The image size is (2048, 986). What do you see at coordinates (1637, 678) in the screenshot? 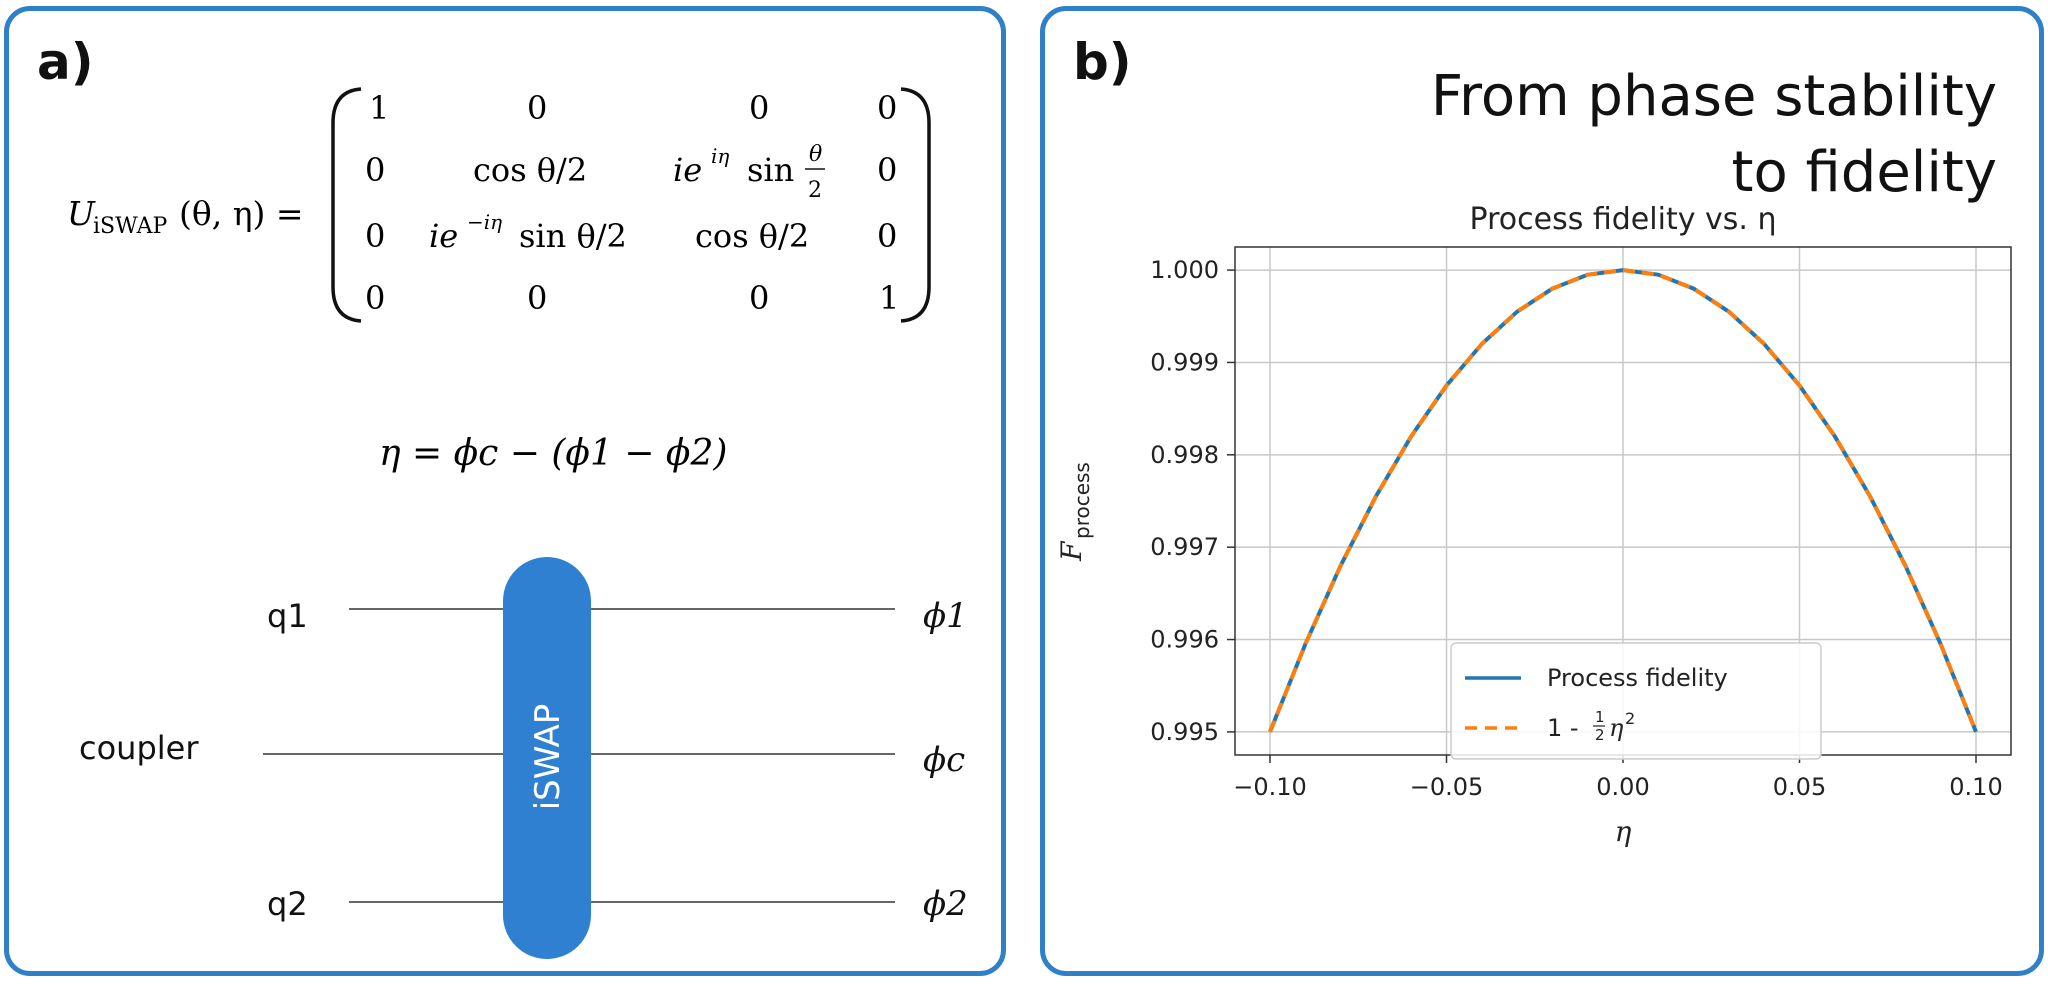
I see `legend-label-process-fidelity: Process fidelity` at bounding box center [1637, 678].